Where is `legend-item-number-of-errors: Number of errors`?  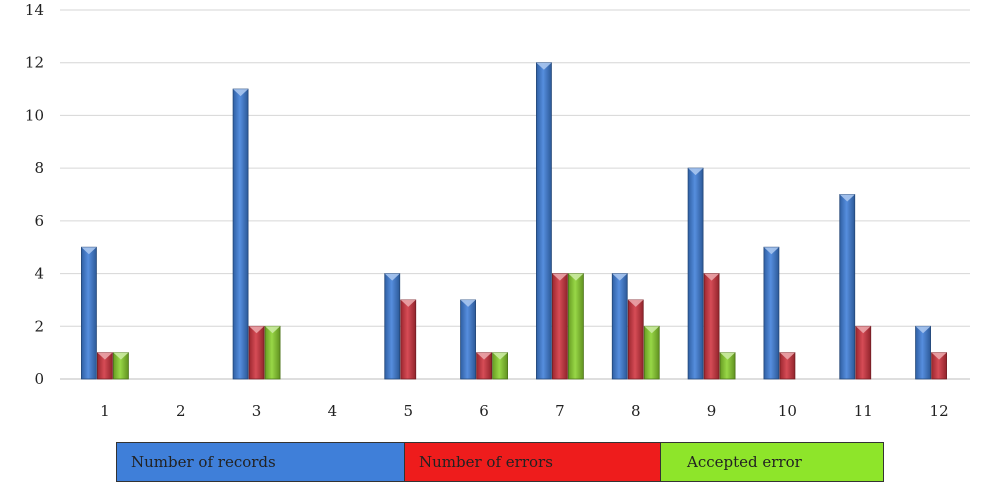 legend-item-number-of-errors: Number of errors is located at coordinates (532, 462).